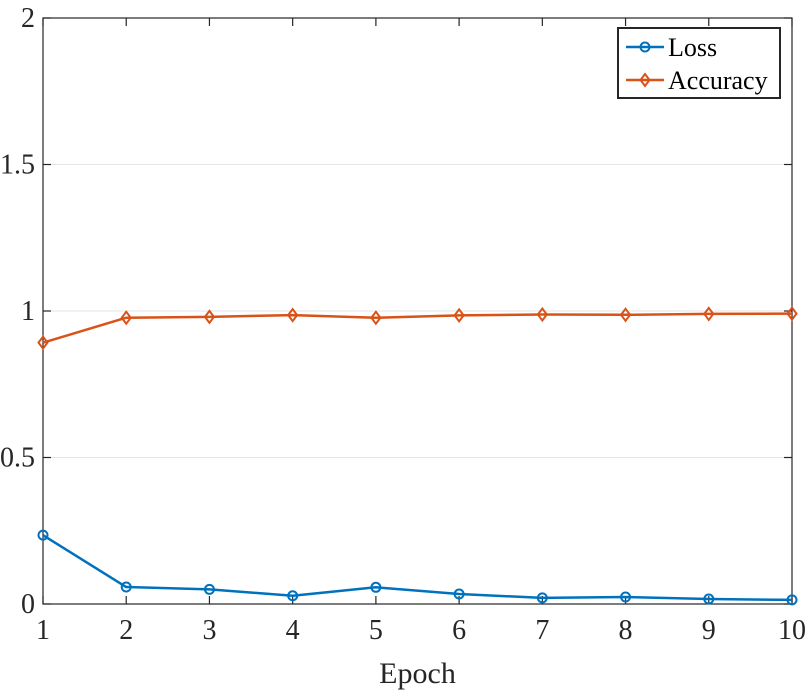 This screenshot has width=805, height=693. What do you see at coordinates (293, 630) in the screenshot?
I see `x-tick-label: 4` at bounding box center [293, 630].